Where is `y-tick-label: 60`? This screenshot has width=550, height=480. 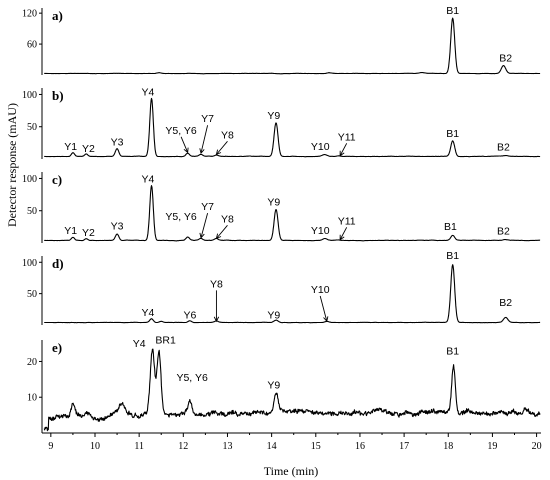 y-tick-label: 60 is located at coordinates (32, 45).